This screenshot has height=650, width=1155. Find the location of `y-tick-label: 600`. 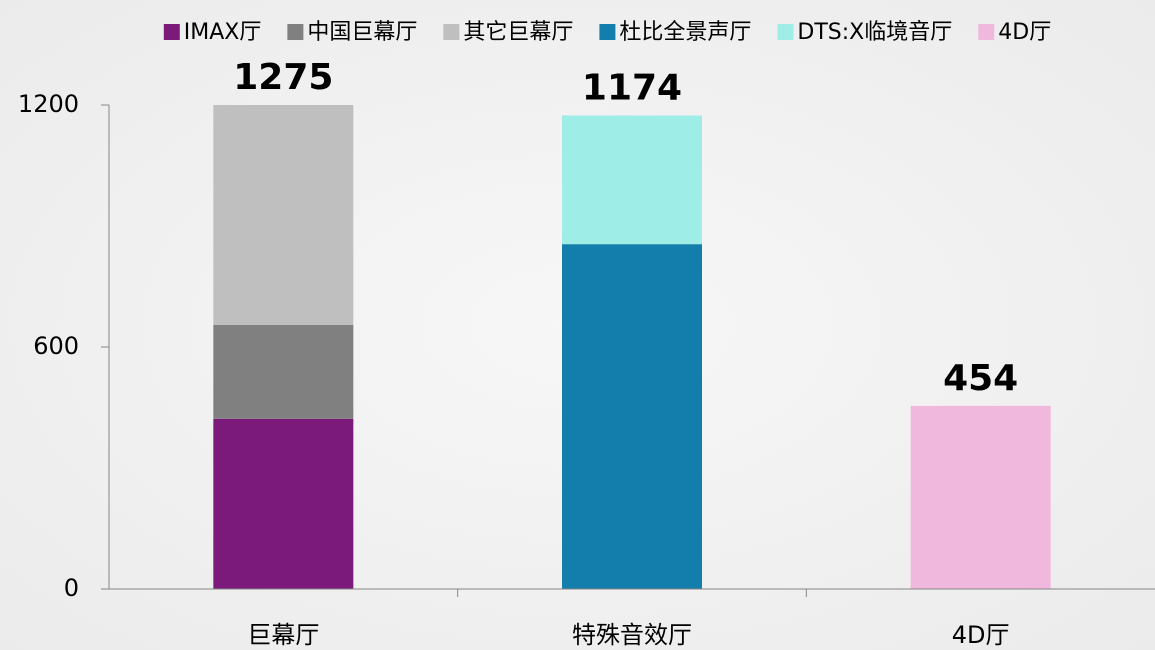

y-tick-label: 600 is located at coordinates (56, 346).